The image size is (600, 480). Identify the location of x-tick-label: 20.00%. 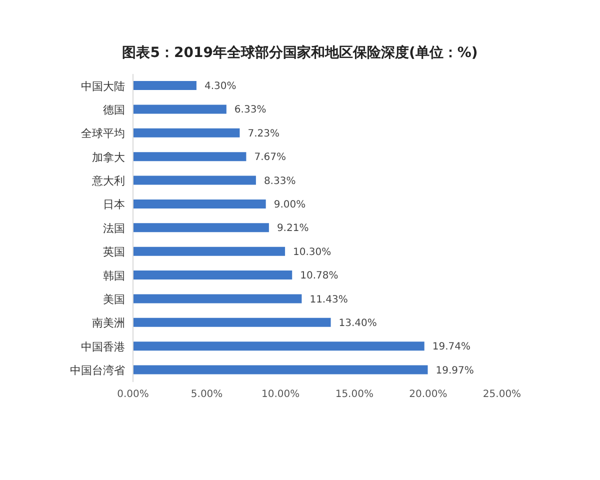
(428, 394).